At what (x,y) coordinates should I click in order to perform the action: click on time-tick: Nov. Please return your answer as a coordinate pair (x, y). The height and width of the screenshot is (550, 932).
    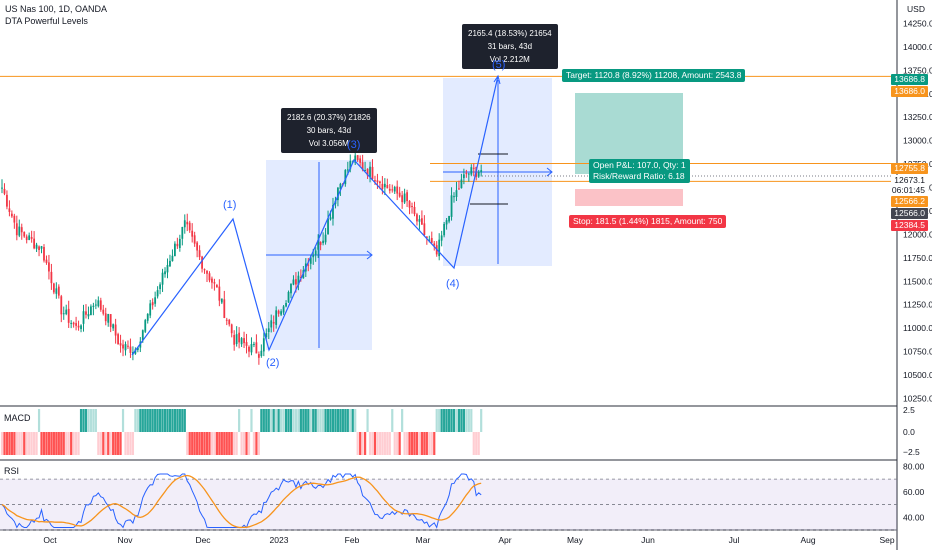
    Looking at the image, I should click on (125, 540).